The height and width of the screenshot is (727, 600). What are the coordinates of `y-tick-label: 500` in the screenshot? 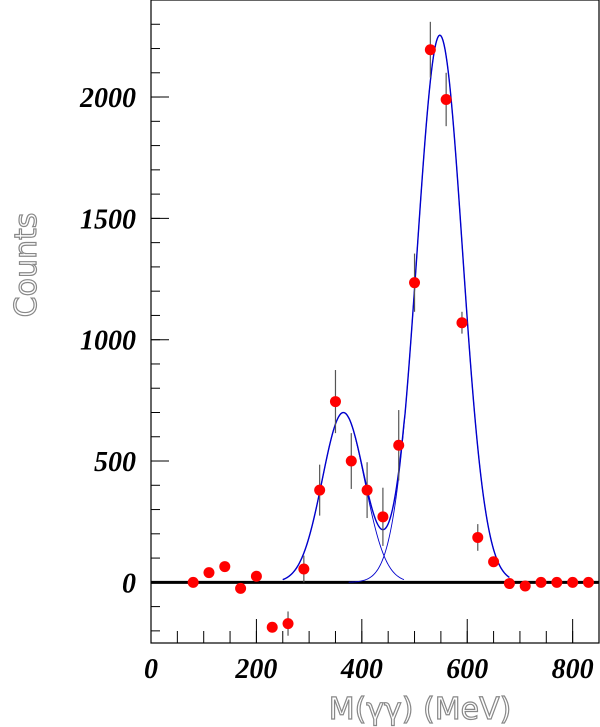 It's located at (115, 462).